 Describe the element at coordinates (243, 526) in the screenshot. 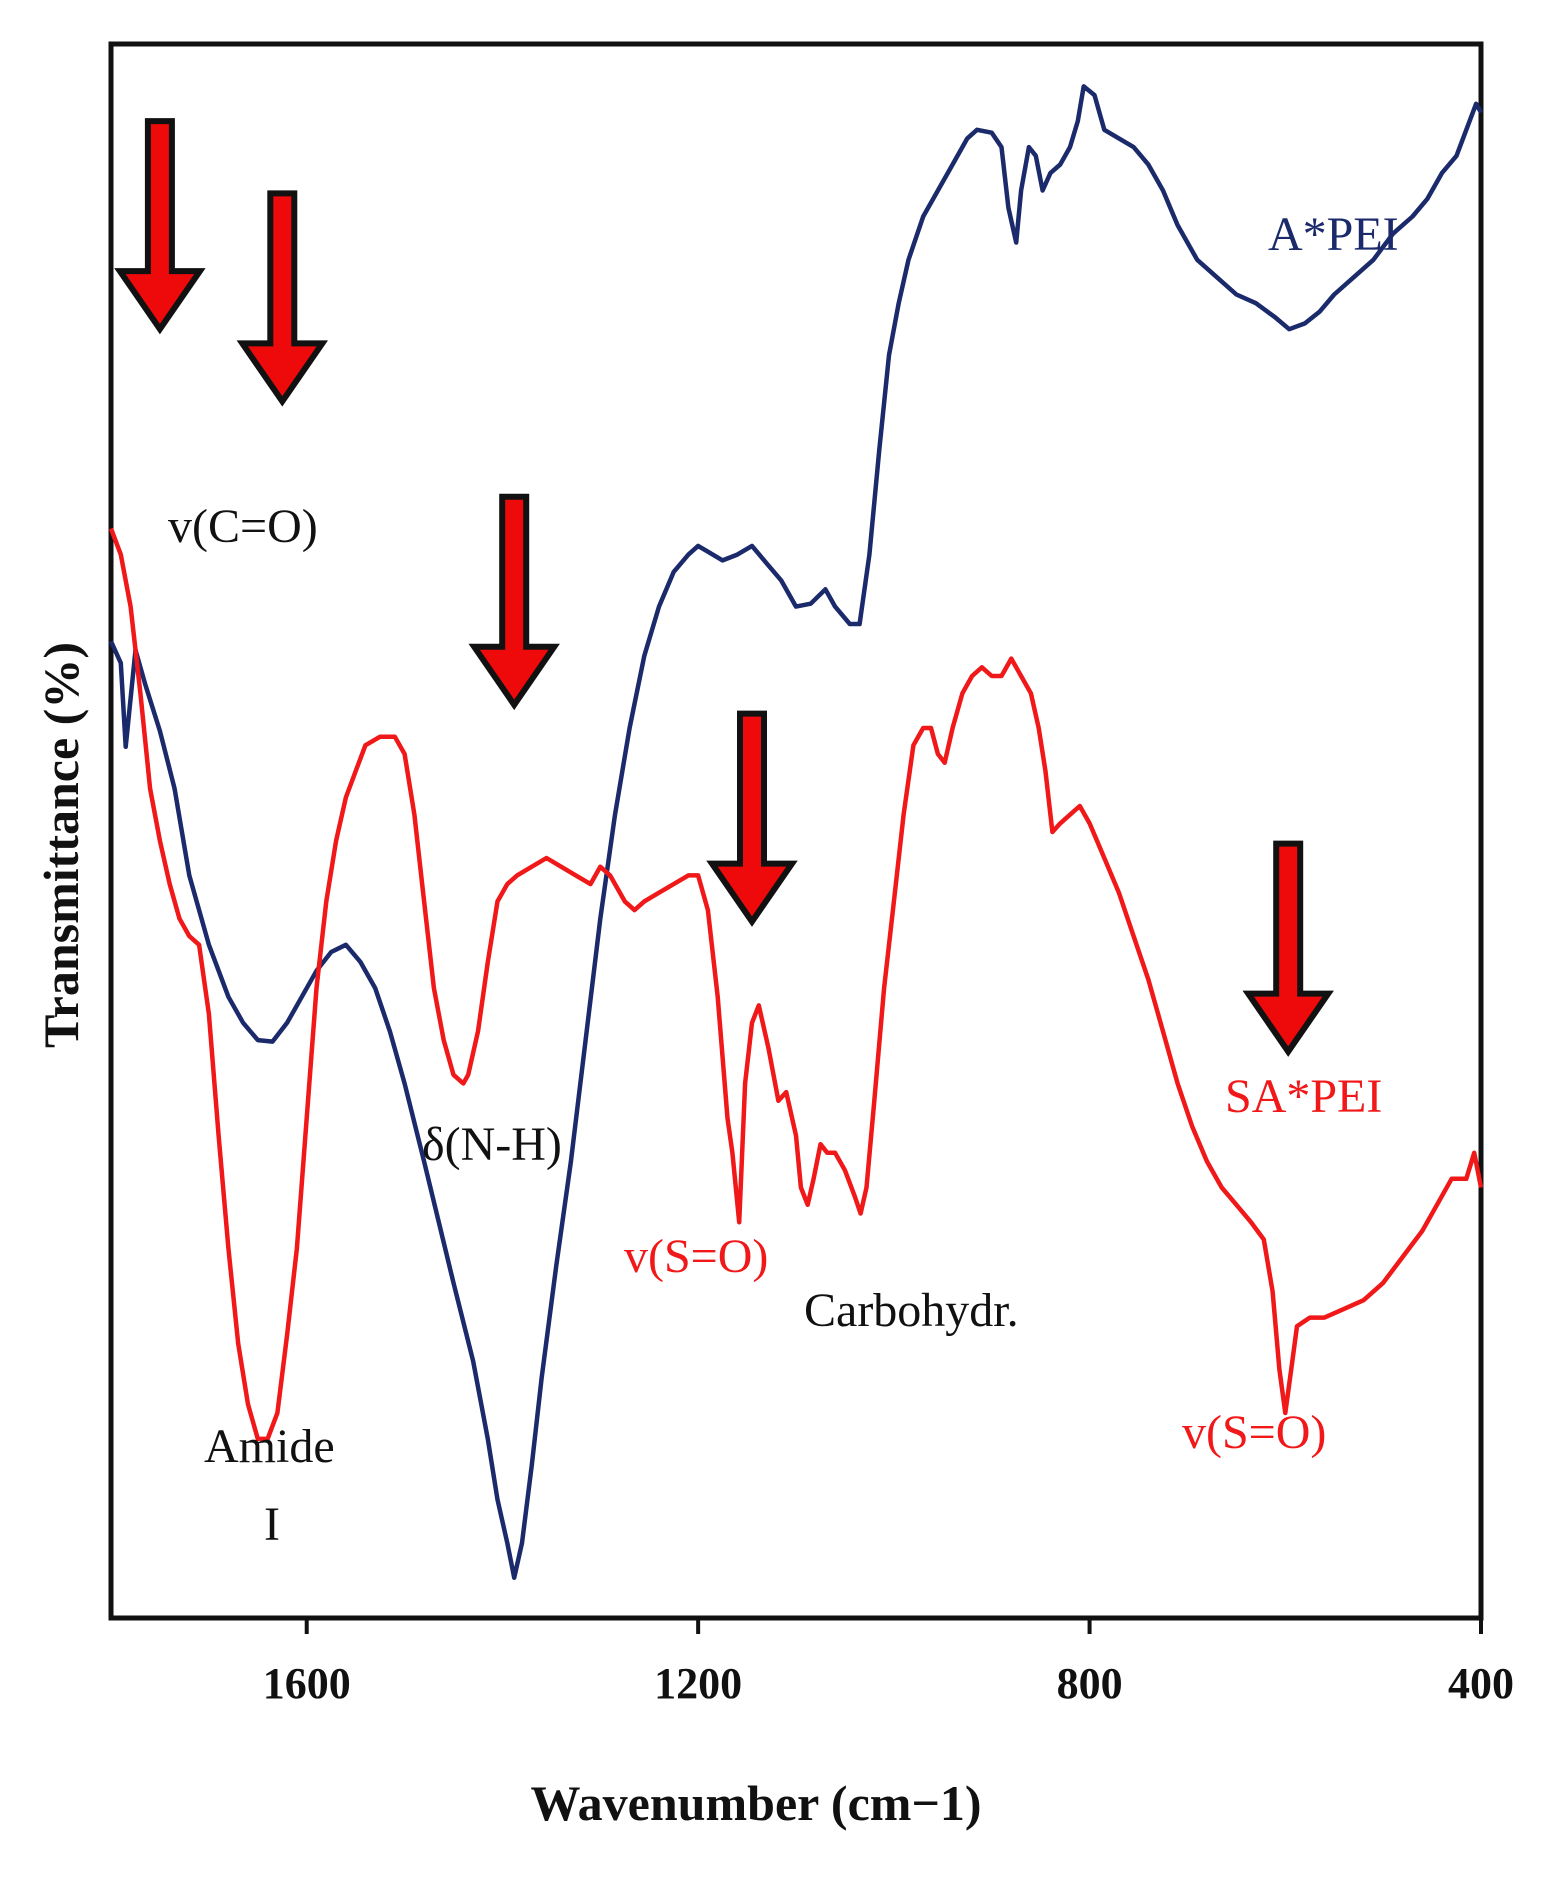

I see `label-v-co: v(C=O)` at that location.